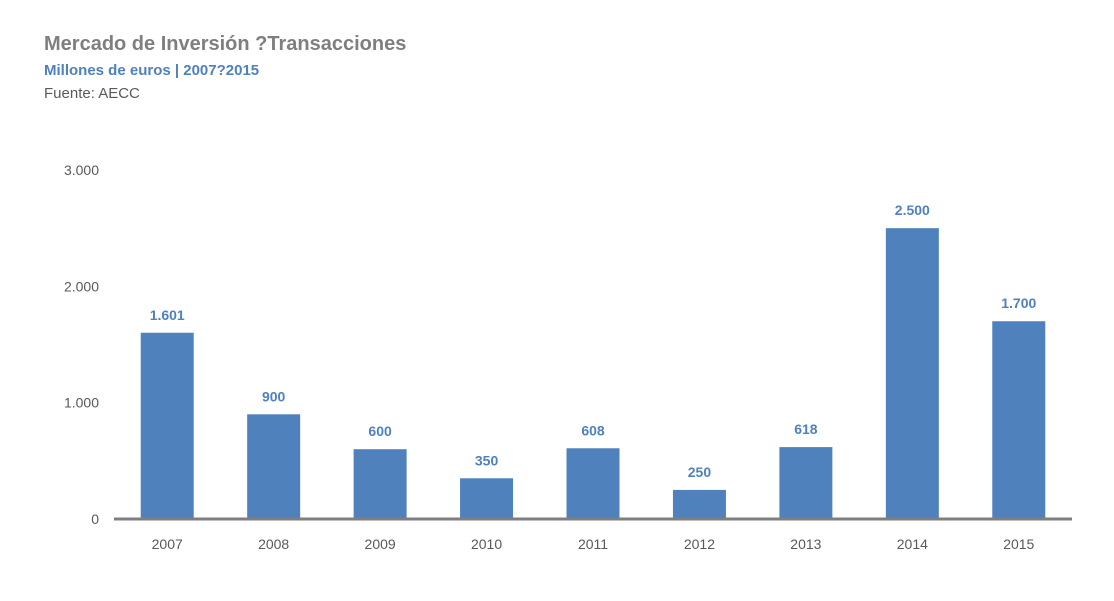 The width and height of the screenshot is (1114, 601). What do you see at coordinates (273, 544) in the screenshot?
I see `x-tick-label-2008: 2008` at bounding box center [273, 544].